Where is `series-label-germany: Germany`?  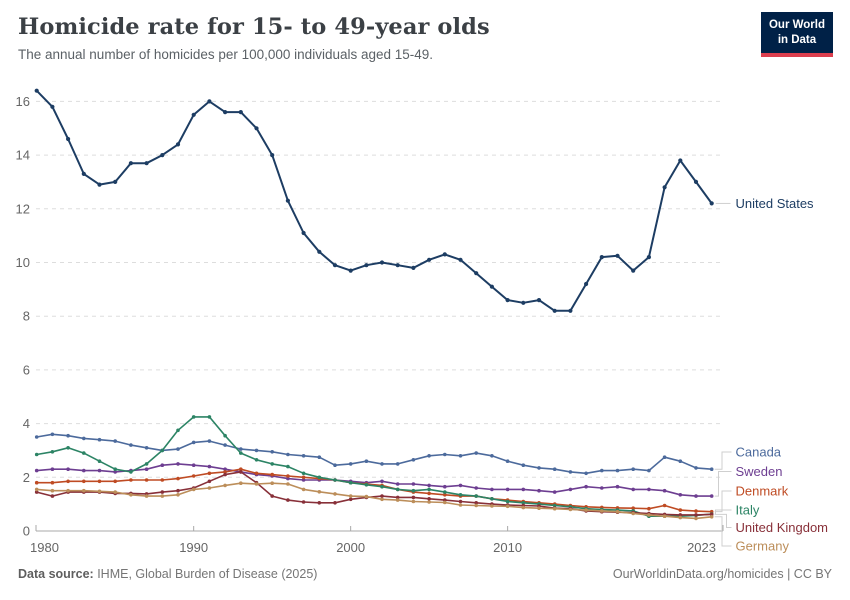
series-label-germany: Germany is located at coordinates (763, 546).